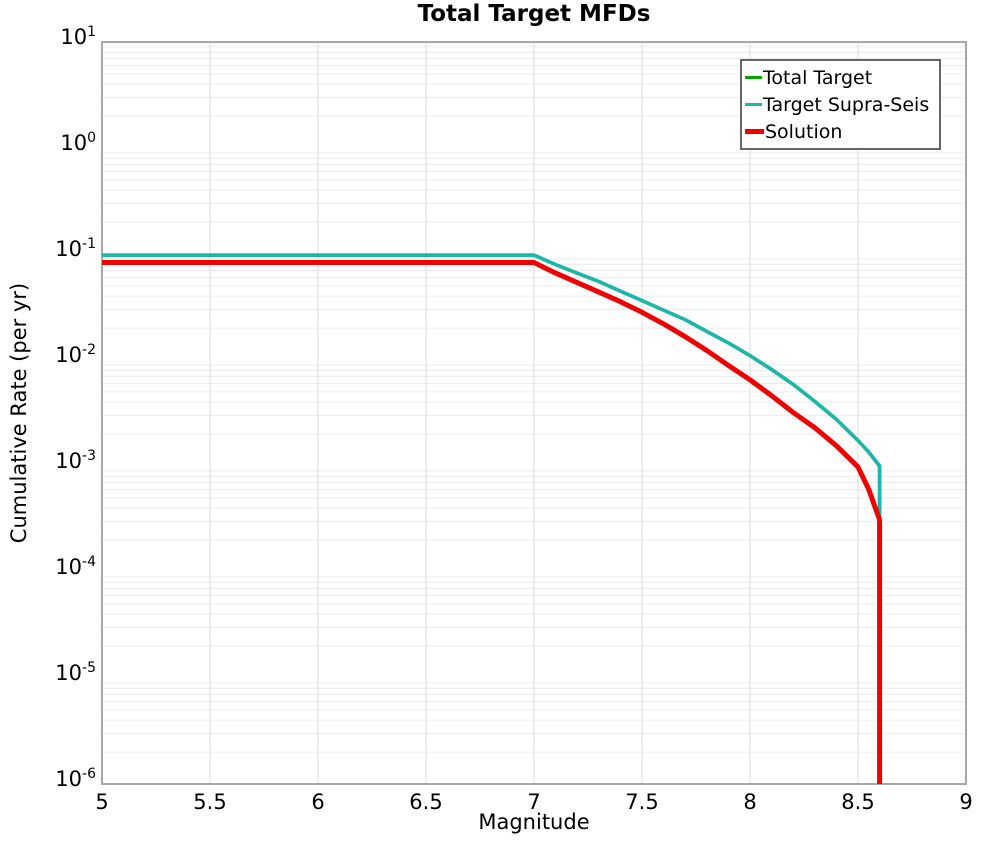  I want to click on legend-item: Total Target, so click(841, 77).